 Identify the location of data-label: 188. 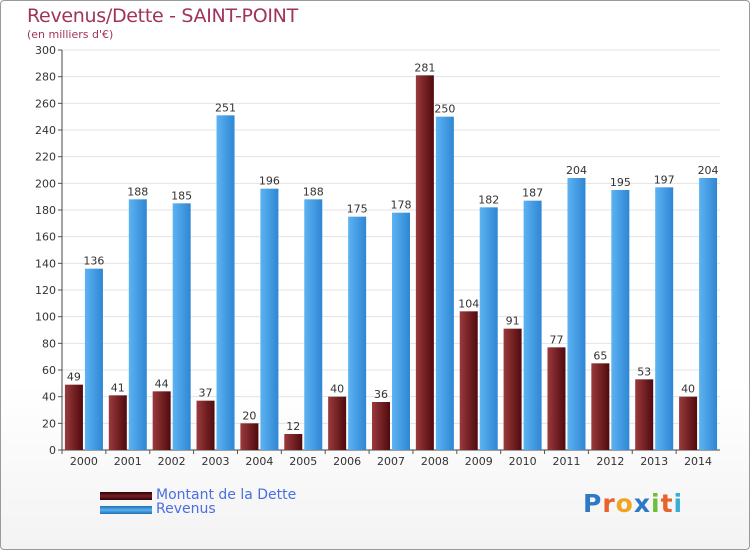
(313, 191).